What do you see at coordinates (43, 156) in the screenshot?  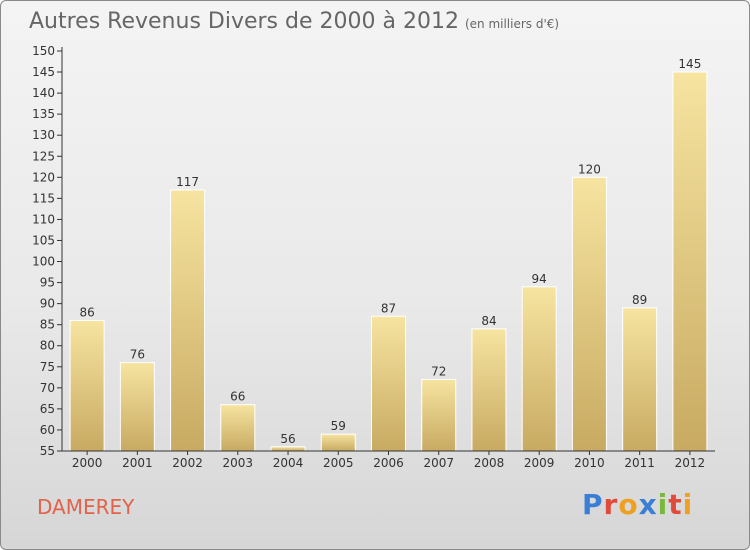 I see `y-tick-label-125: 125` at bounding box center [43, 156].